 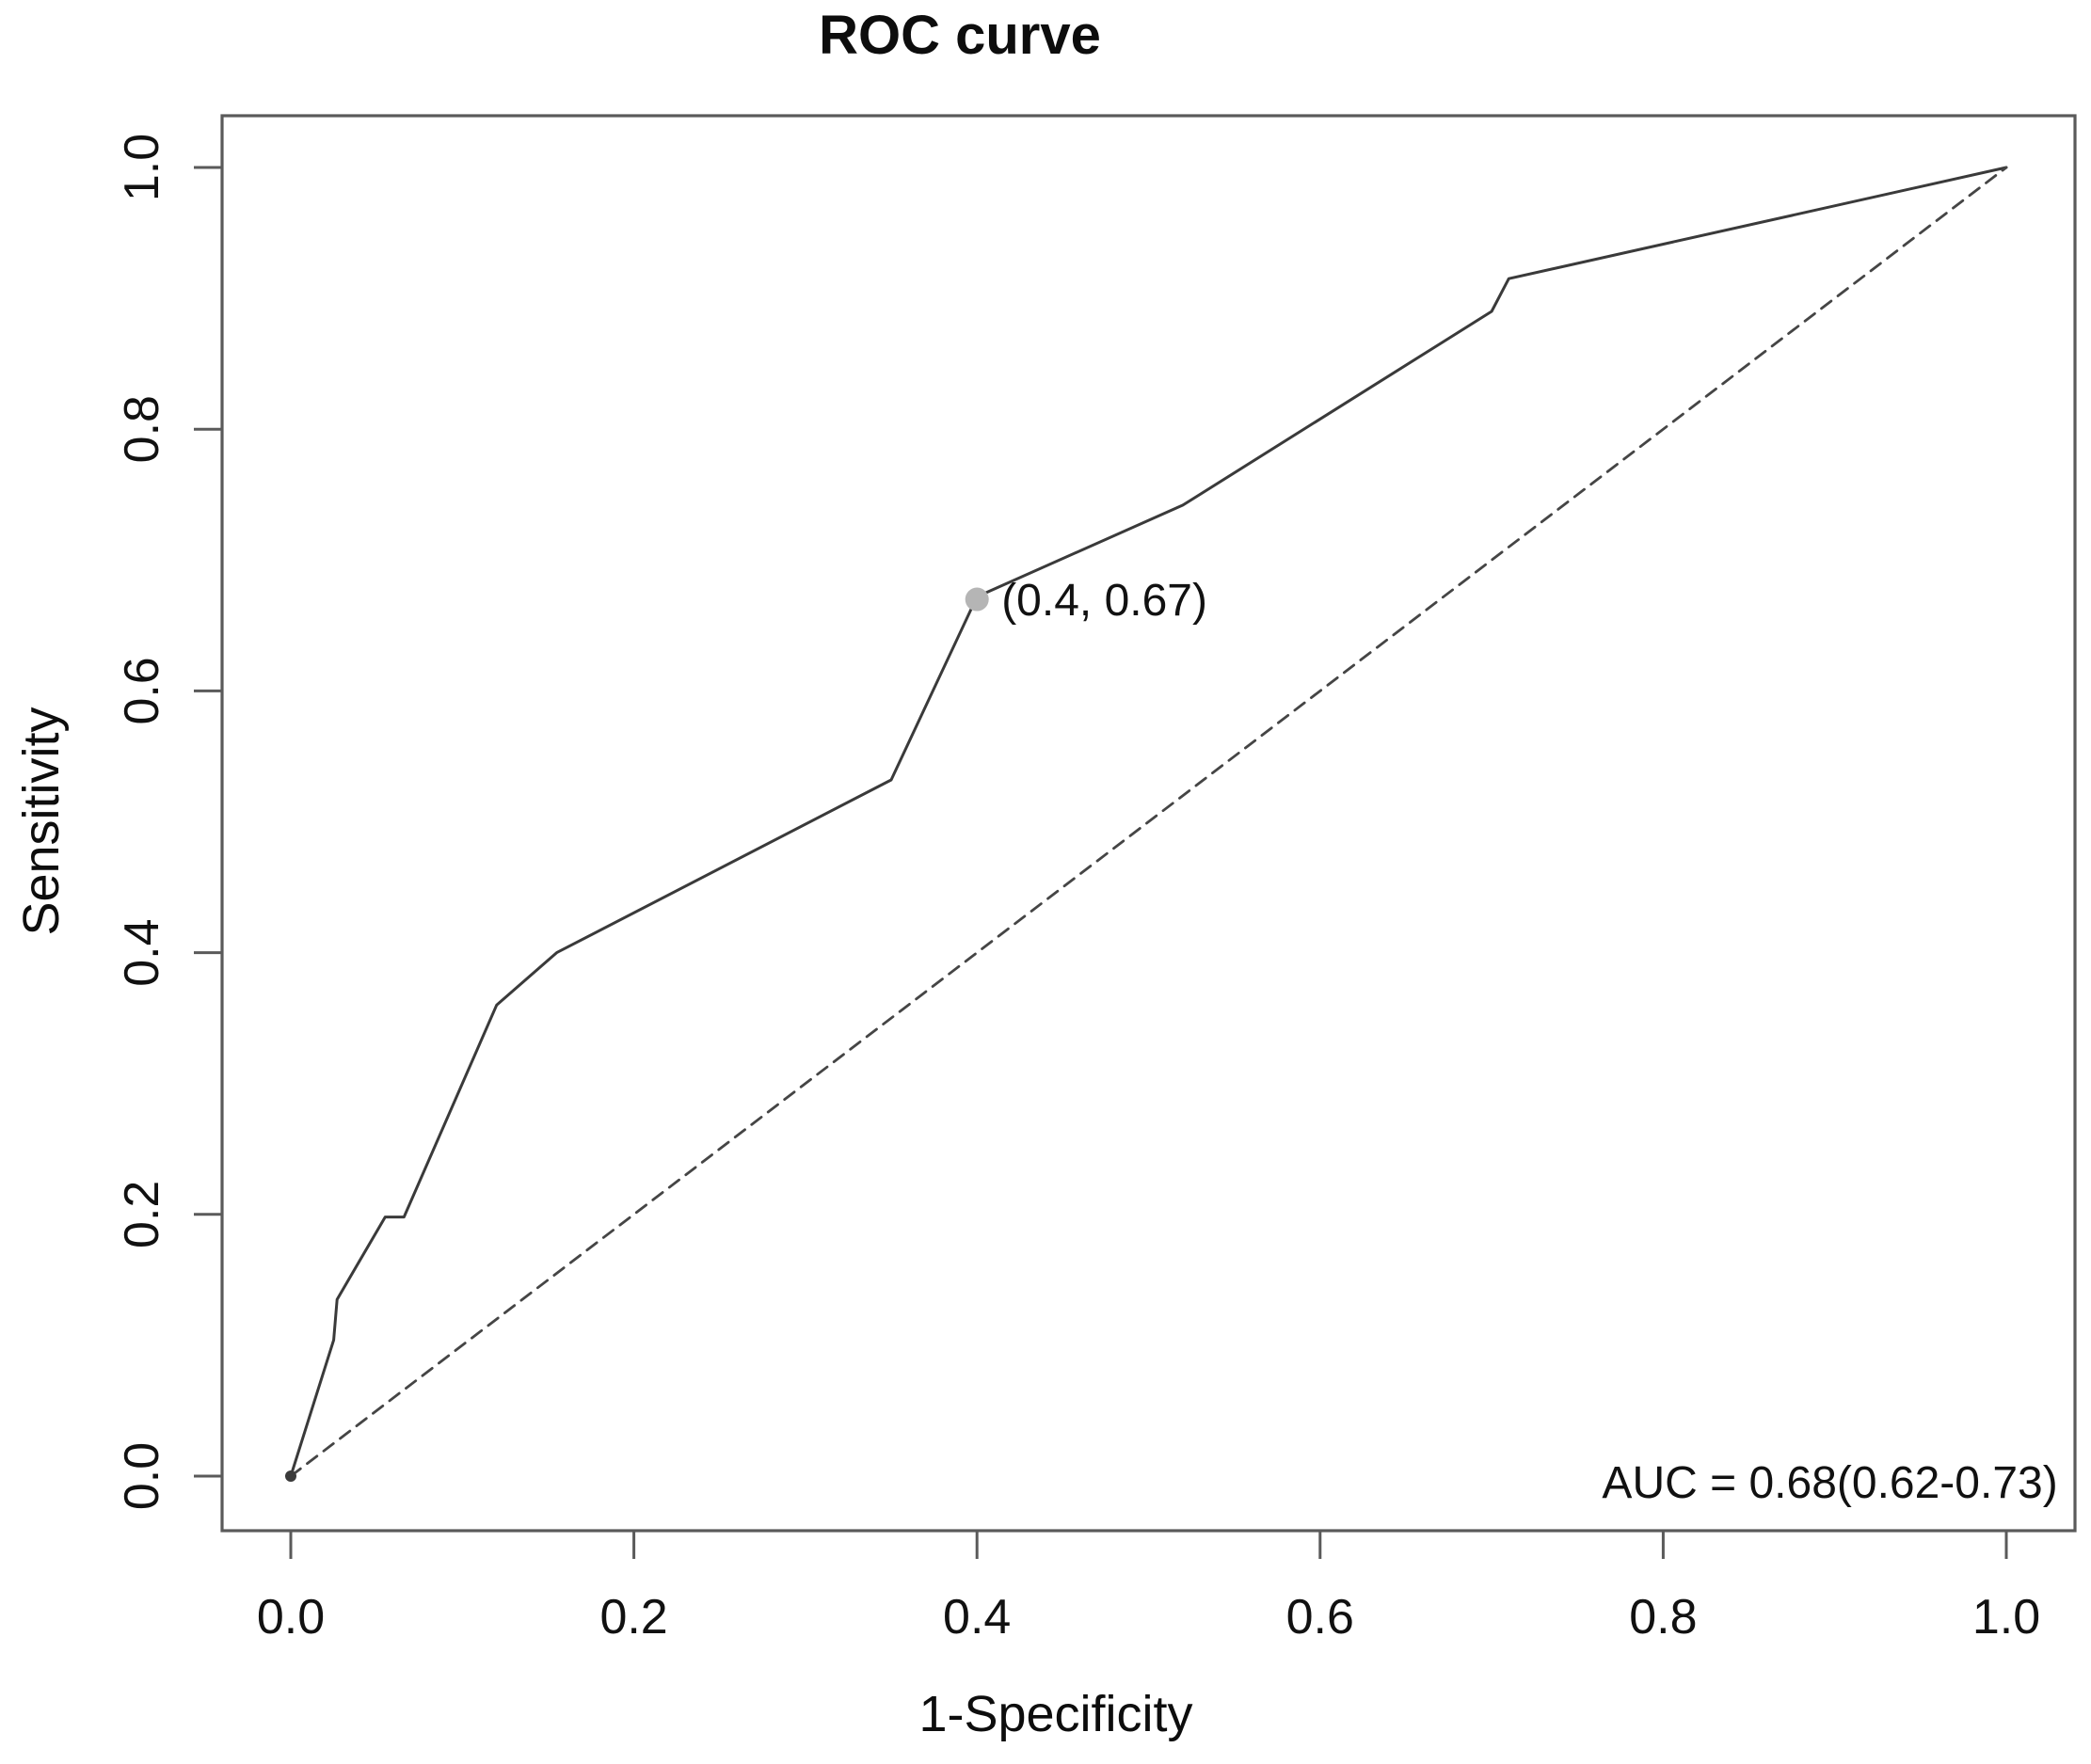 What do you see at coordinates (142, 1214) in the screenshot?
I see `y-tick-label: 0.2` at bounding box center [142, 1214].